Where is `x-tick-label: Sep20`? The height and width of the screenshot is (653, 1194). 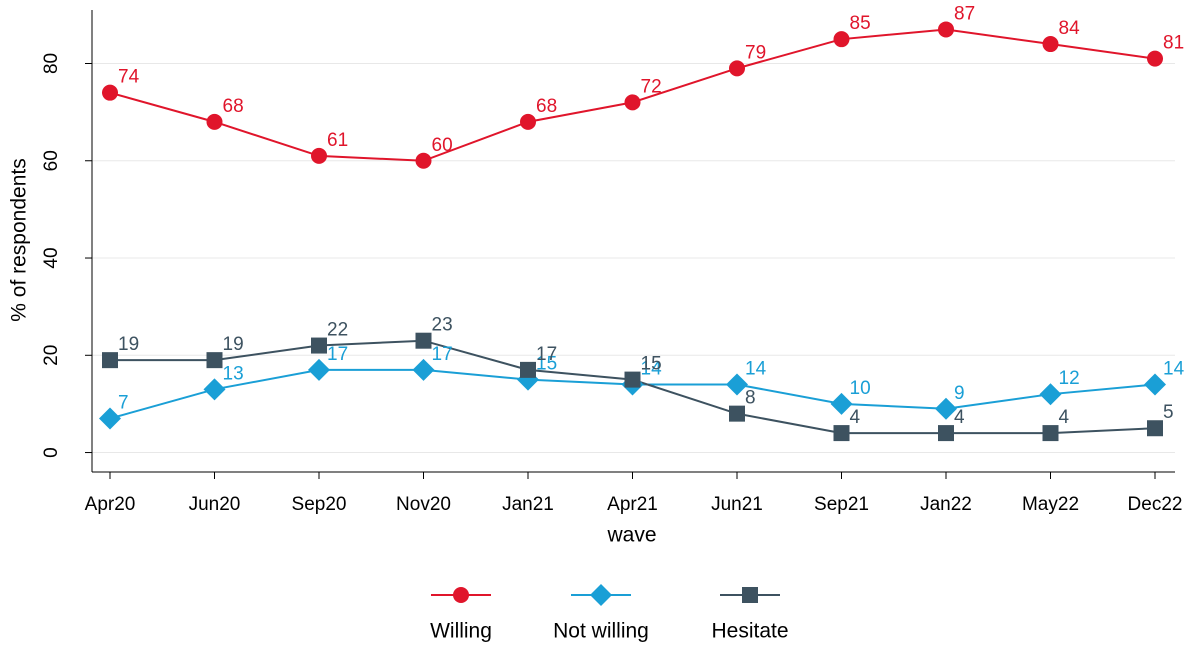
x-tick-label: Sep20 is located at coordinates (319, 504).